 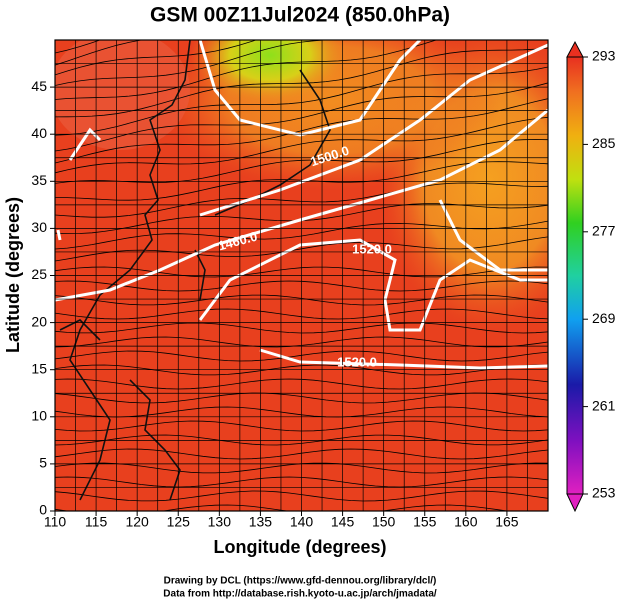 I want to click on y-tick-label: 45, so click(x=39, y=86).